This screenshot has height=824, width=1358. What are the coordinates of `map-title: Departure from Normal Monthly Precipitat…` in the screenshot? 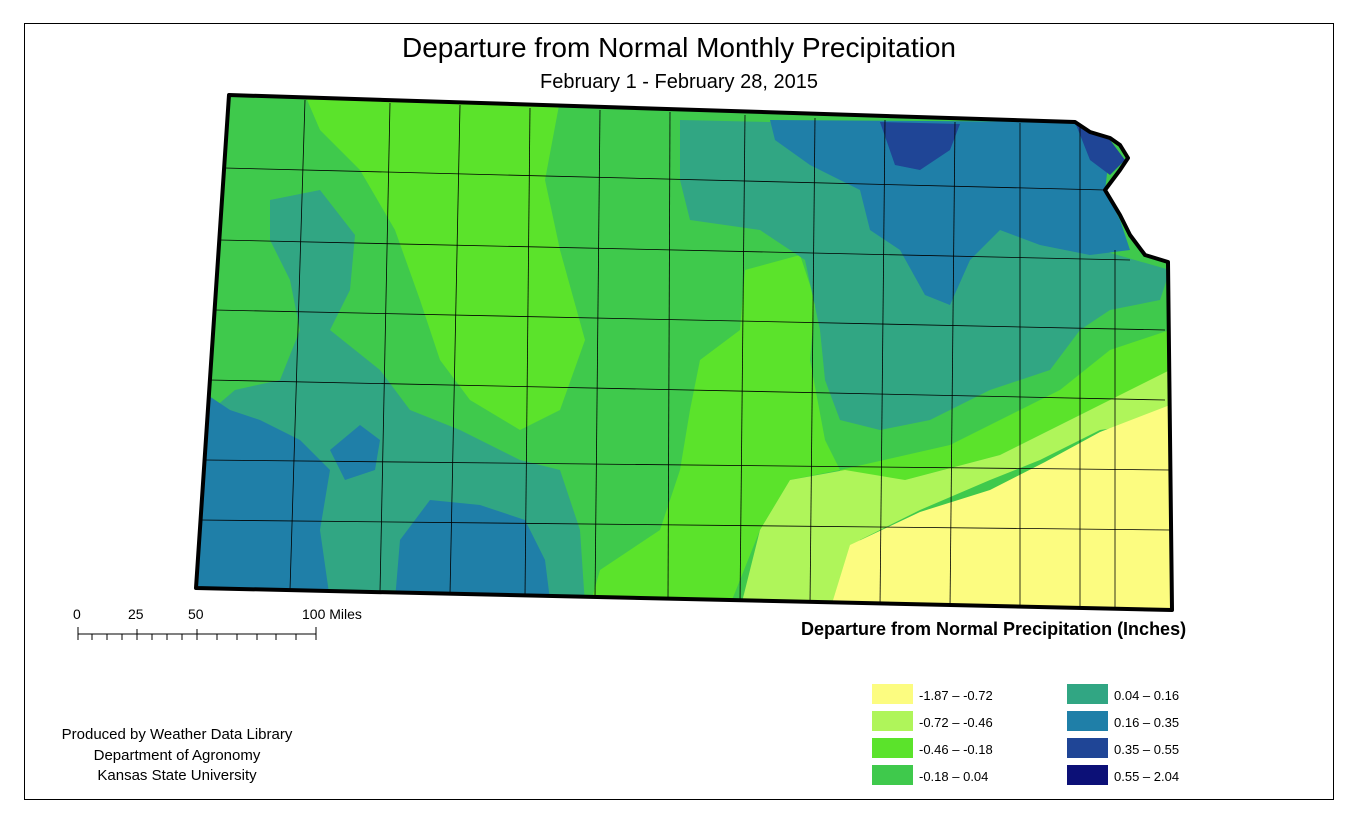 It's located at (679, 47).